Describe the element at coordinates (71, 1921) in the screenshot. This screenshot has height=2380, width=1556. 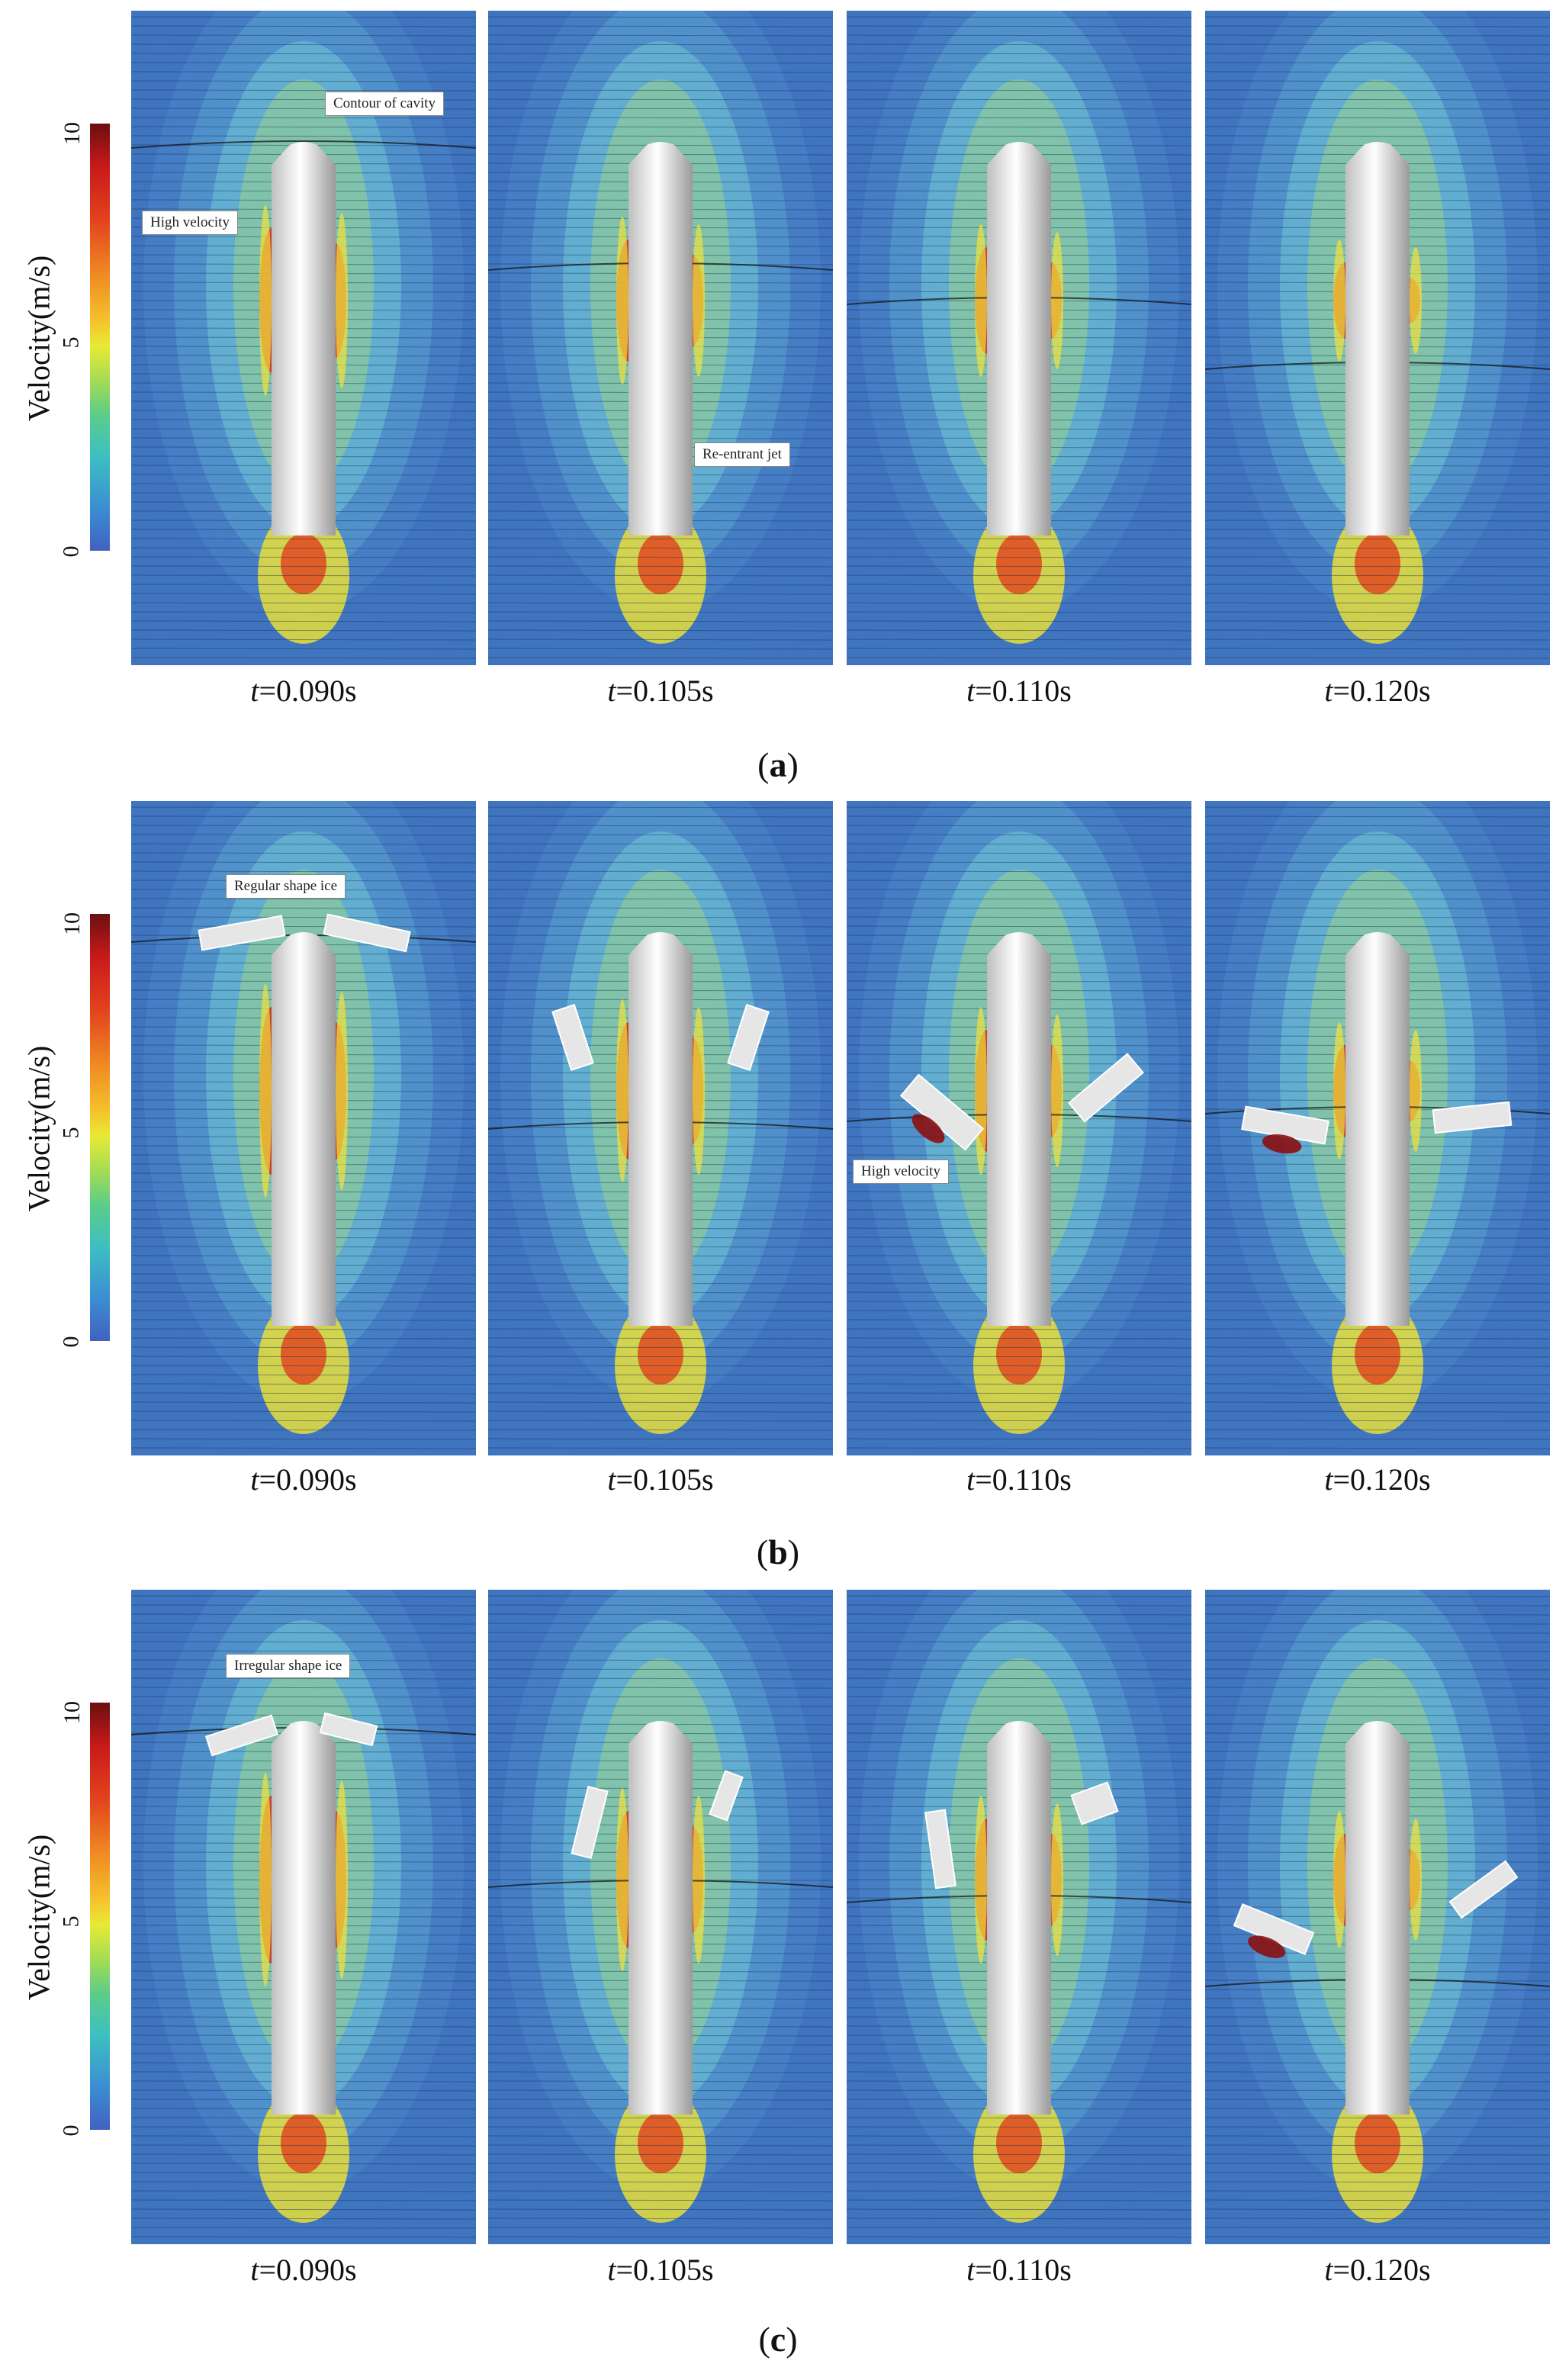
I see `colorbar-c-mid: 5` at that location.